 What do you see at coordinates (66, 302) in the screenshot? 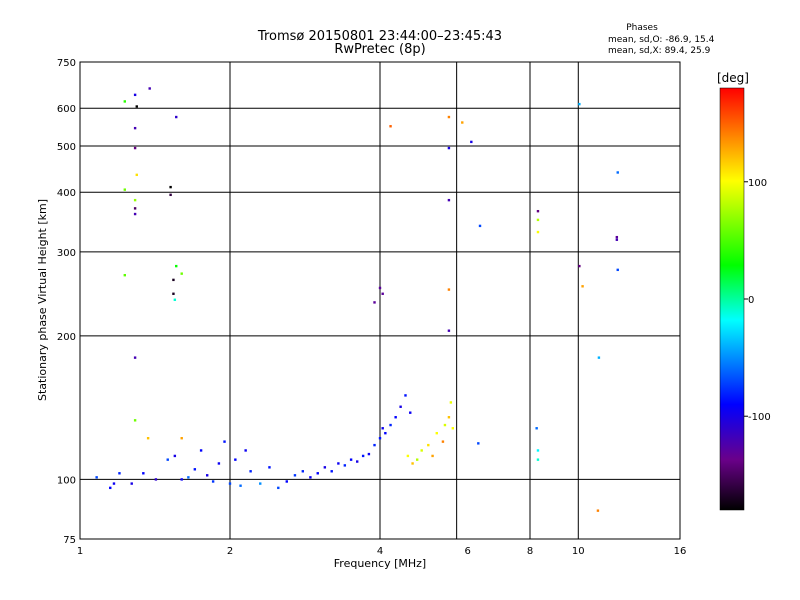
I see `y-axis-ticks: 75 100 200 300 400 500 600 750` at bounding box center [66, 302].